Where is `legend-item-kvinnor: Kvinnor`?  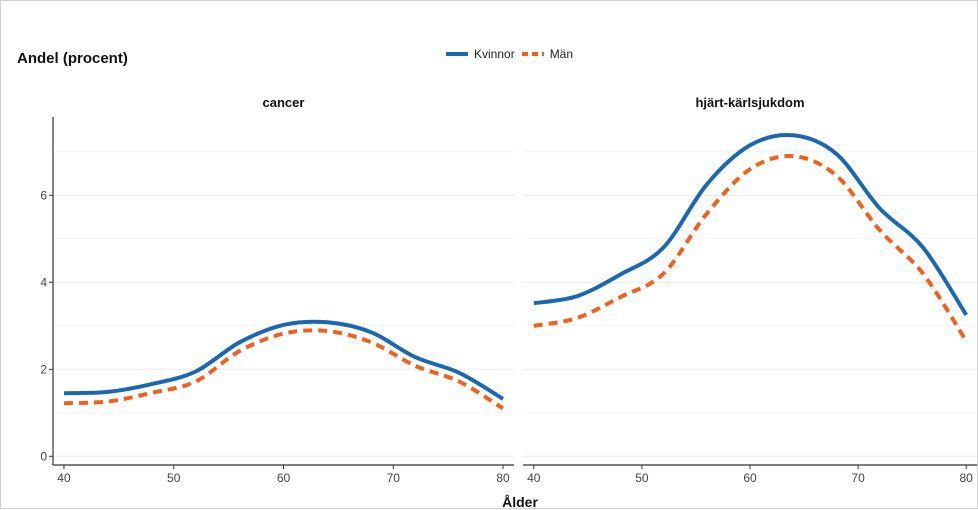 legend-item-kvinnor: Kvinnor is located at coordinates (480, 54).